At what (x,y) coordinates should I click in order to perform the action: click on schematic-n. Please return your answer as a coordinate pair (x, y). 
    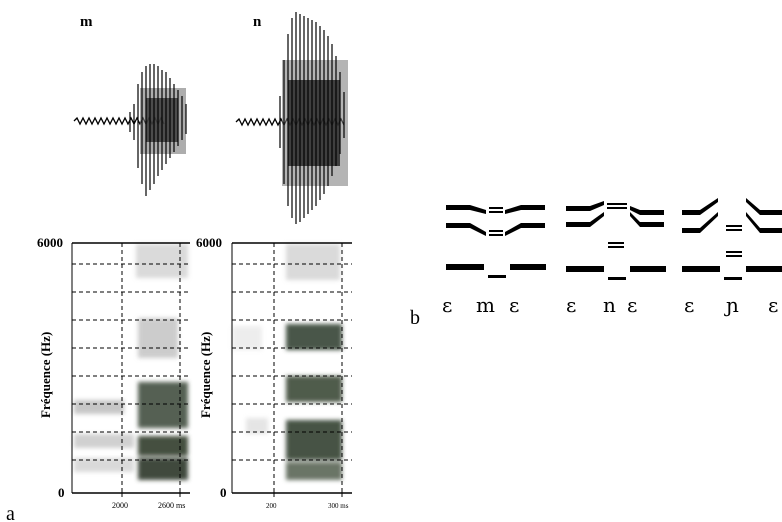
    Looking at the image, I should click on (616, 240).